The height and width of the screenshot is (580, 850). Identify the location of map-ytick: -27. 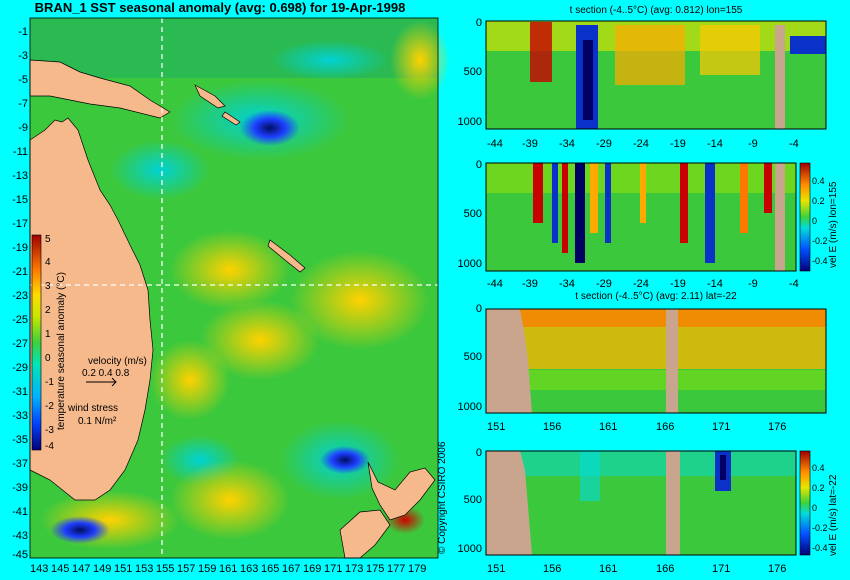
(20, 344).